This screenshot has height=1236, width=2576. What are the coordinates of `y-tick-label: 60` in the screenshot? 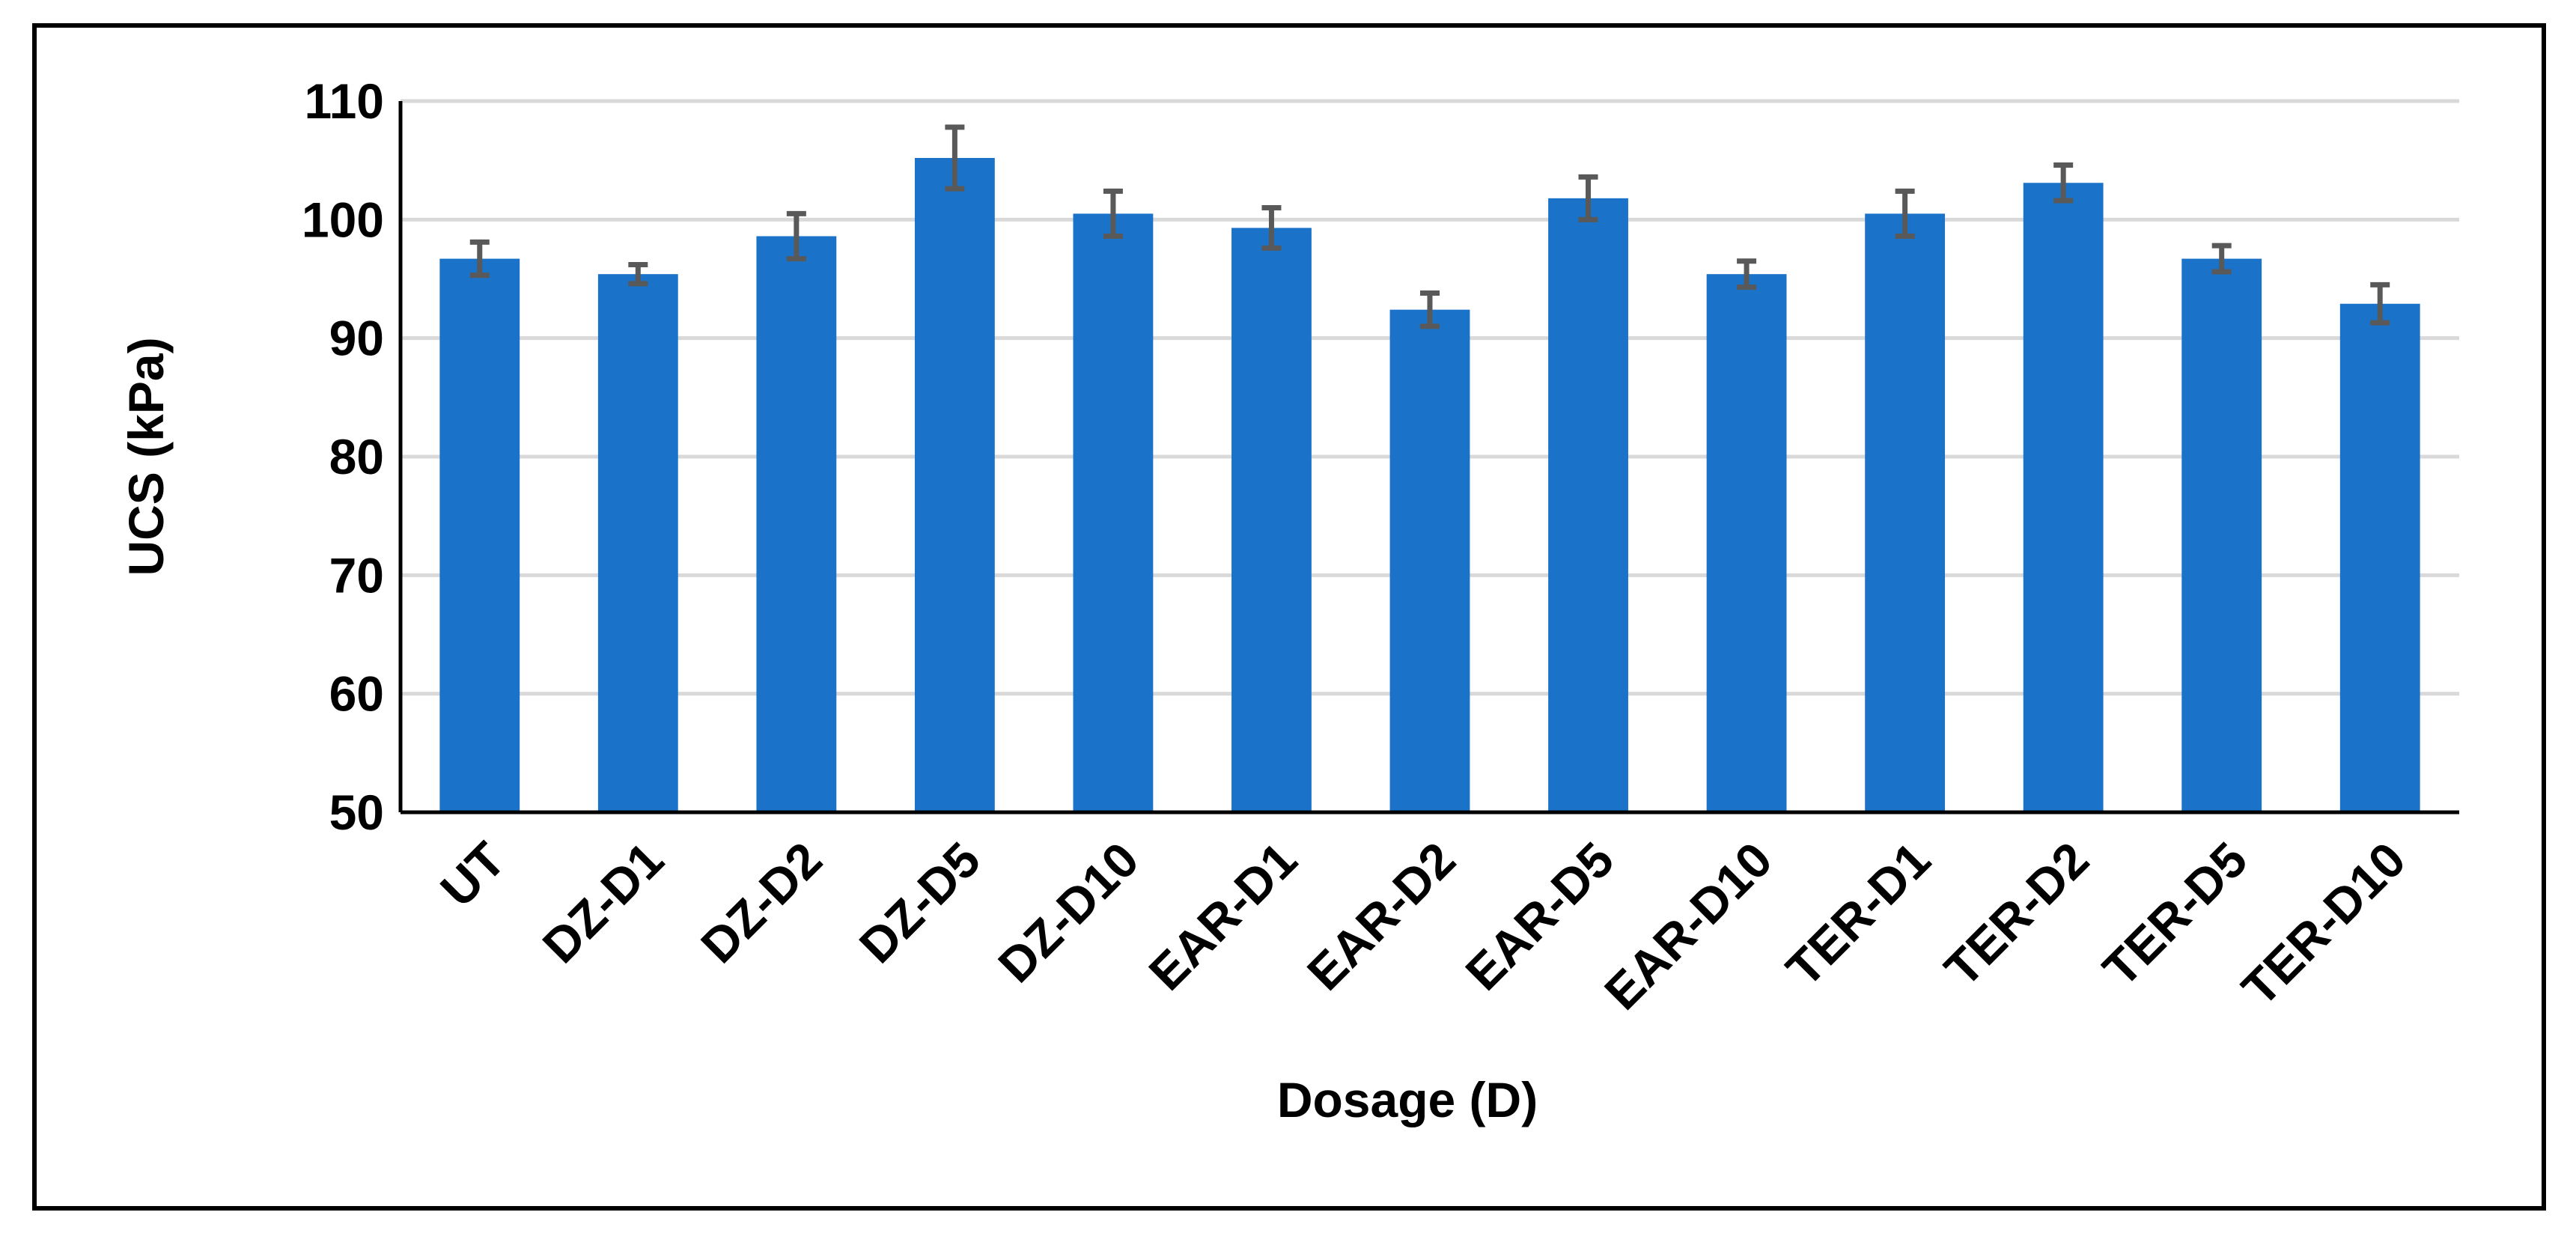 It's located at (356, 694).